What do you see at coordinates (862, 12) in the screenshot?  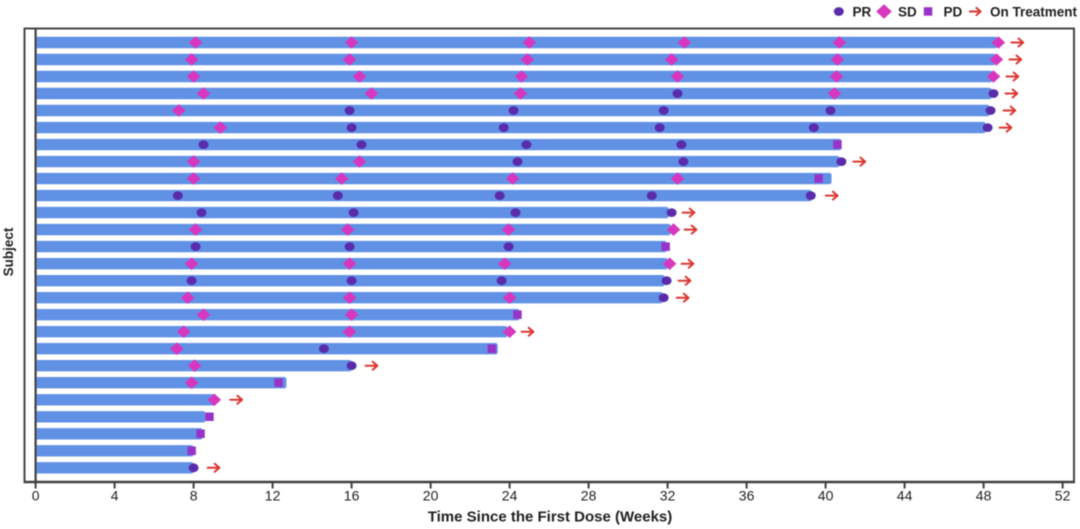 I see `svg-text: PR` at bounding box center [862, 12].